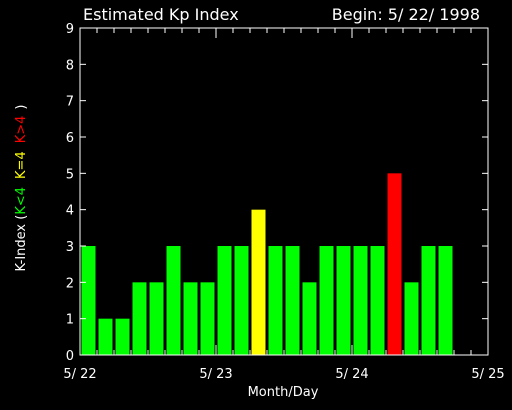 This screenshot has height=410, width=512. Describe the element at coordinates (70, 65) in the screenshot. I see `y-tick-label: 8` at that location.